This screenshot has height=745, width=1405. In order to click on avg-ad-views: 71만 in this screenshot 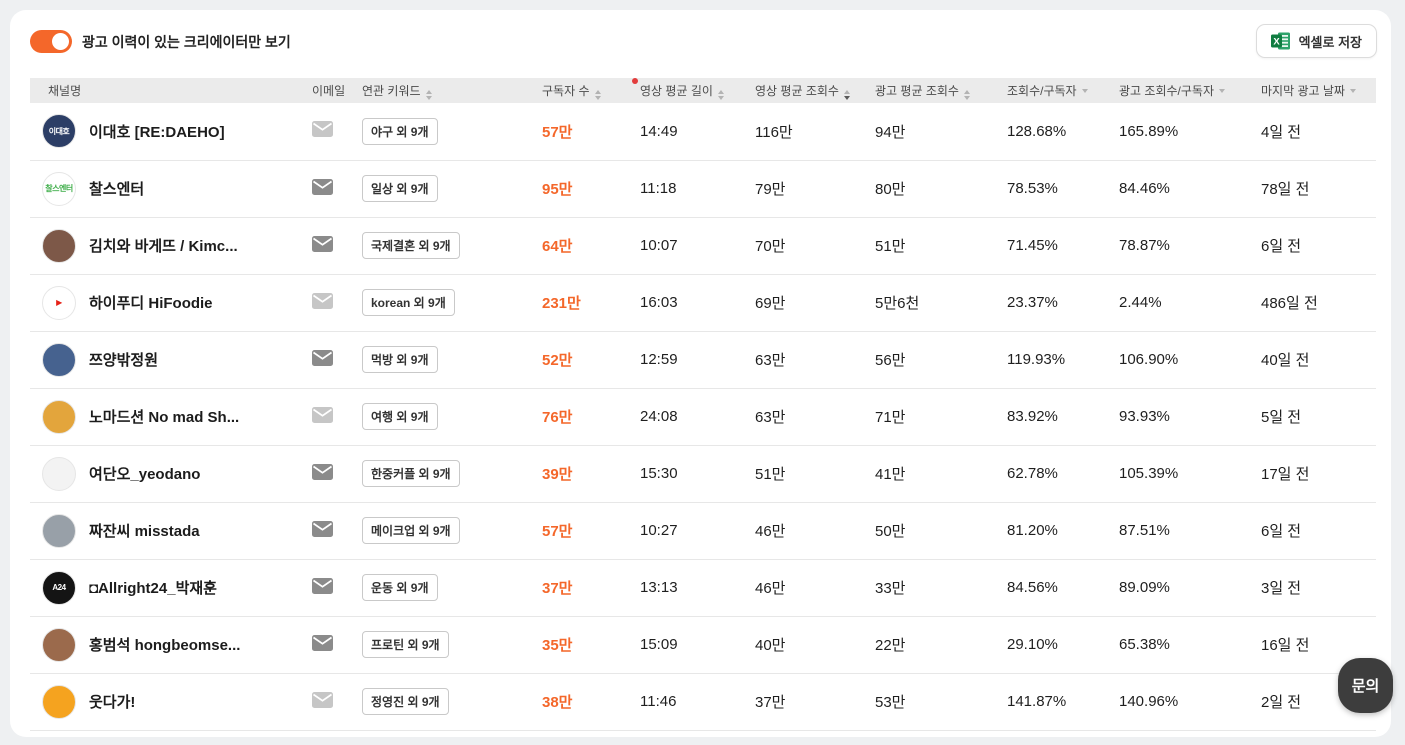, I will do `click(931, 417)`.